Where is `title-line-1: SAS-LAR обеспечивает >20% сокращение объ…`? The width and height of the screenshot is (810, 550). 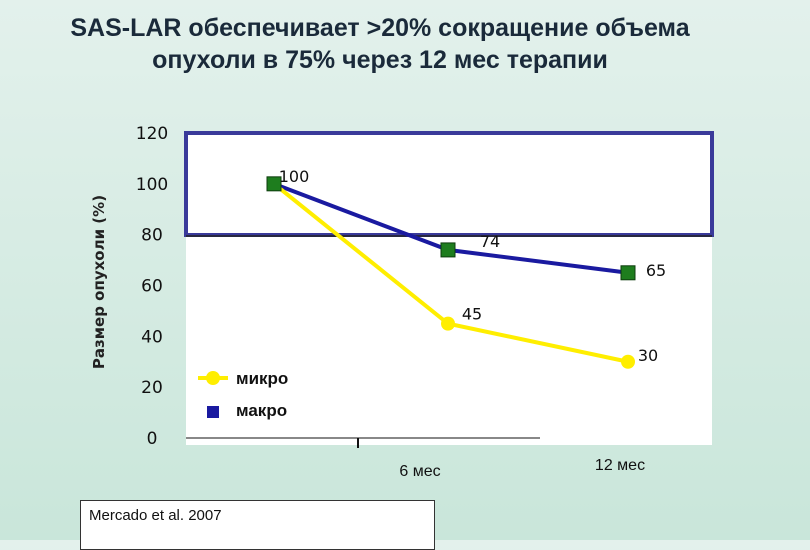
title-line-1: SAS-LAR обеспечивает >20% сокращение объ… is located at coordinates (380, 28).